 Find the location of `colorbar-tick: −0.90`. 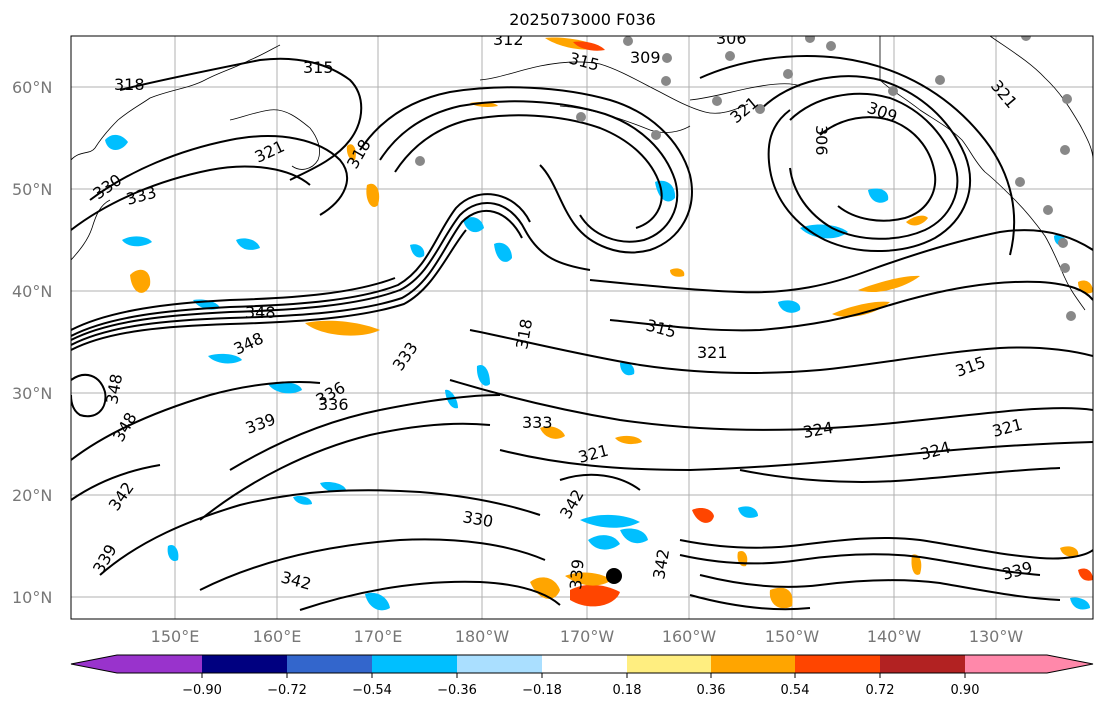

colorbar-tick: −0.90 is located at coordinates (202, 690).